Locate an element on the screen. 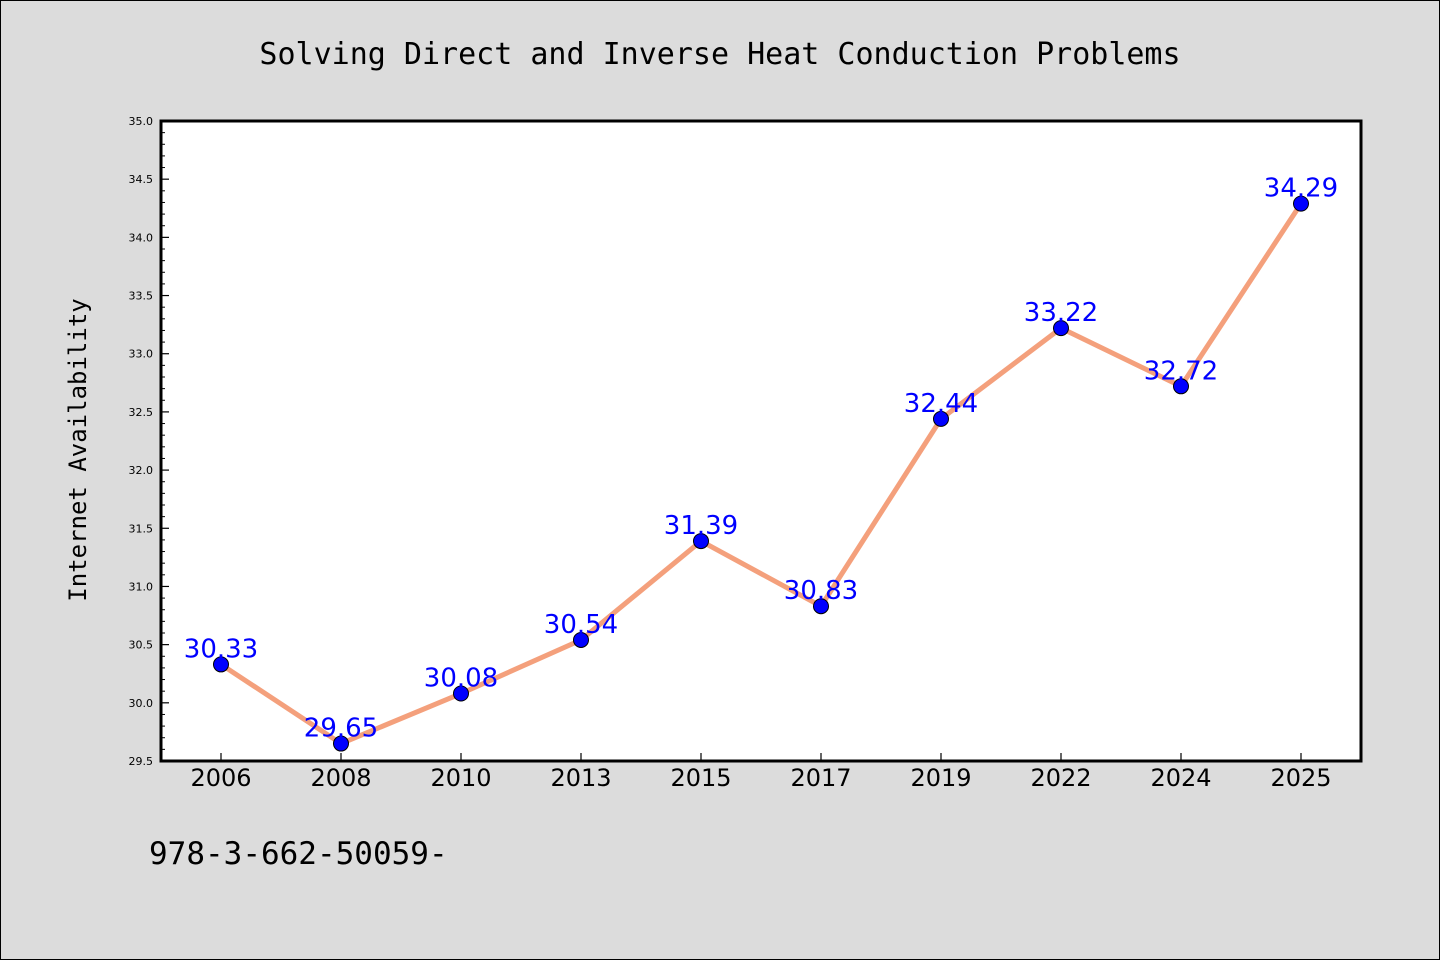 This screenshot has height=960, width=1440. x-tick-label: 2013 is located at coordinates (580, 778).